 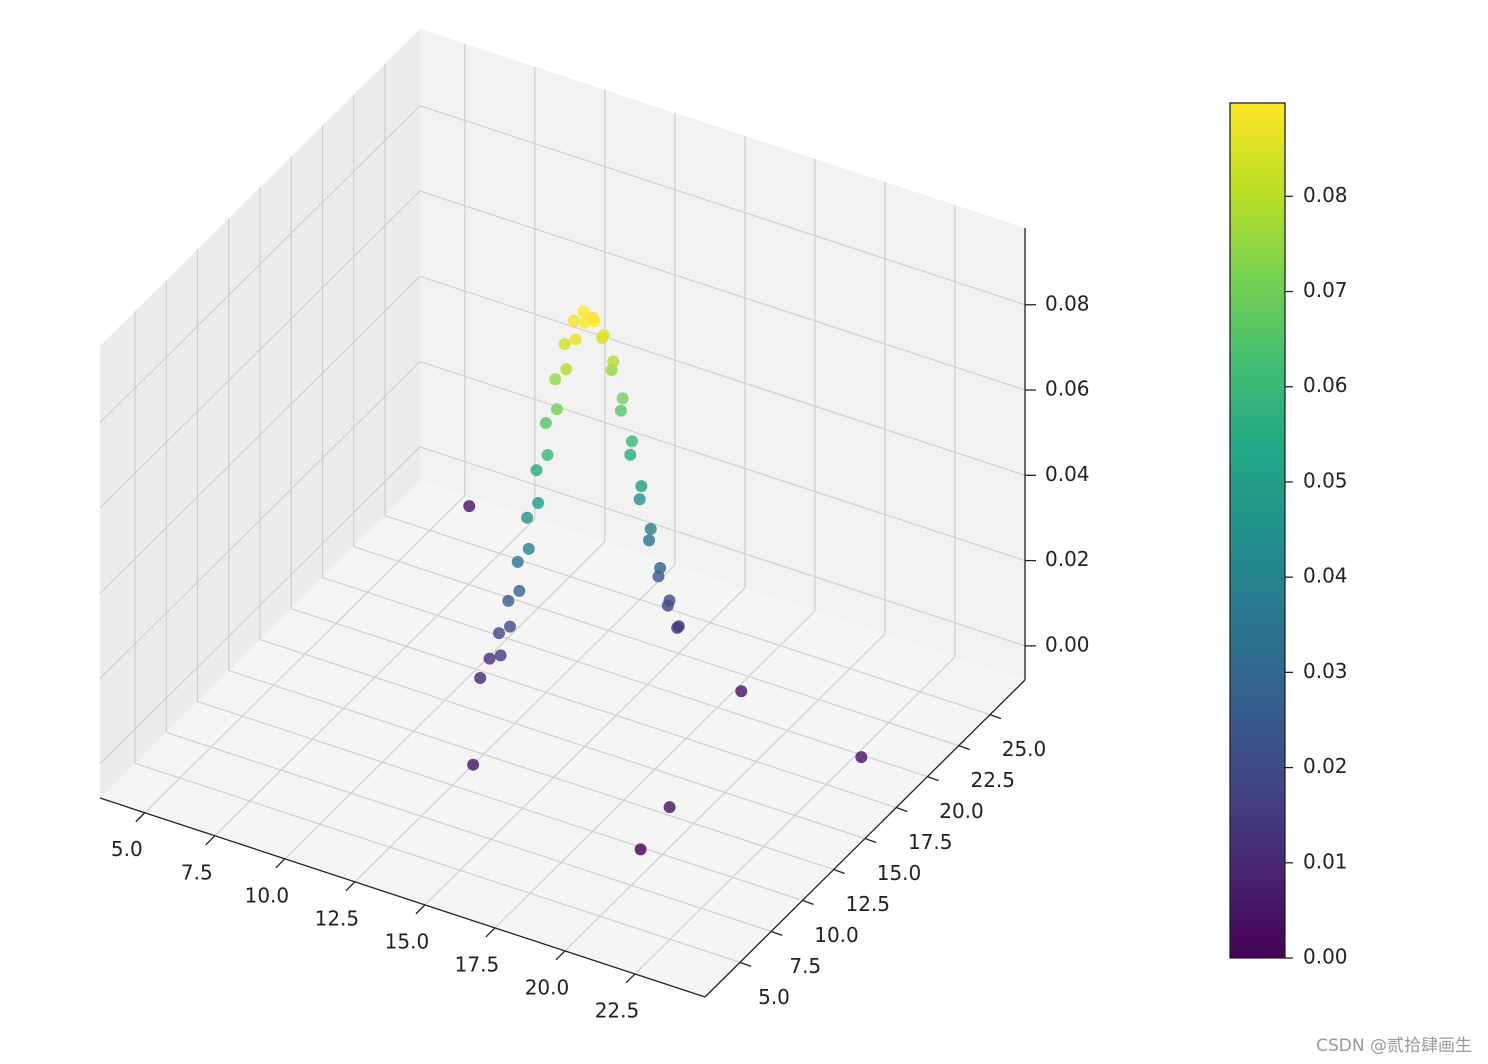 I want to click on points, so click(x=665, y=580).